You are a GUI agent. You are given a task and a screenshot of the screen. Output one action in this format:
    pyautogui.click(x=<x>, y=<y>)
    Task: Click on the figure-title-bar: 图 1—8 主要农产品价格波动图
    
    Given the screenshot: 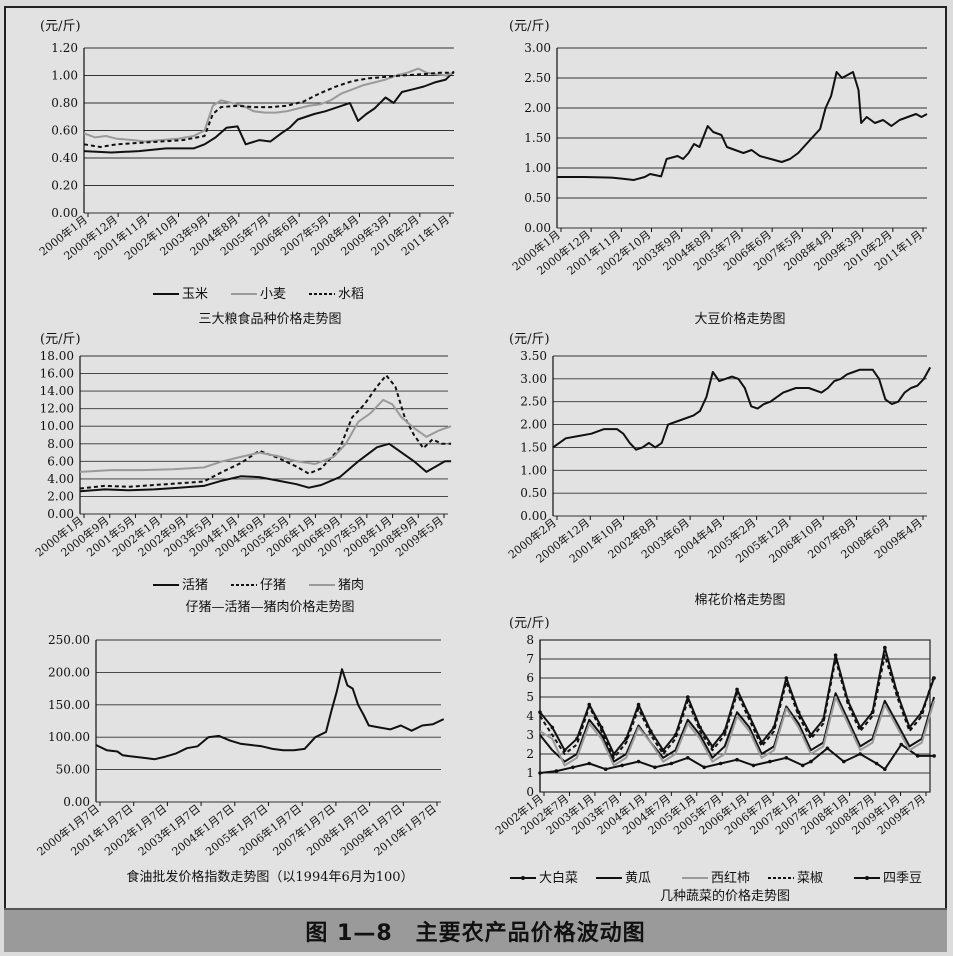 What is the action you would take?
    pyautogui.click(x=475, y=930)
    